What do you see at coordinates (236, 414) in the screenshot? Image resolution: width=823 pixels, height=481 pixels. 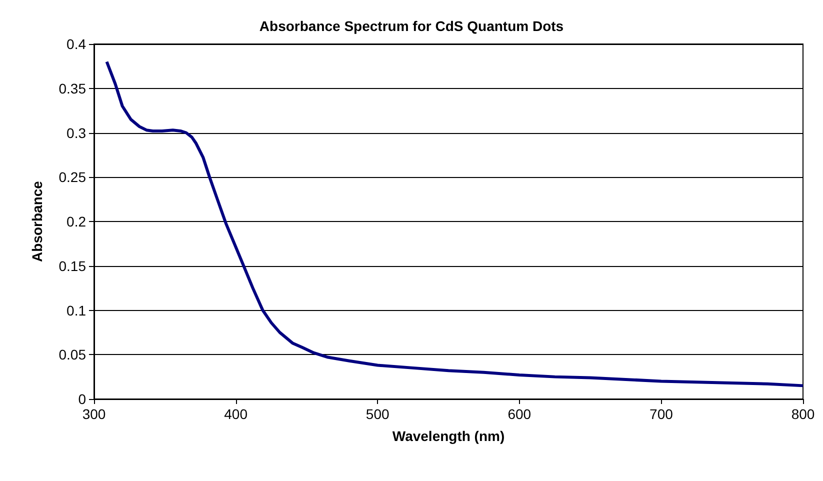 I see `x-tick-label: 400` at bounding box center [236, 414].